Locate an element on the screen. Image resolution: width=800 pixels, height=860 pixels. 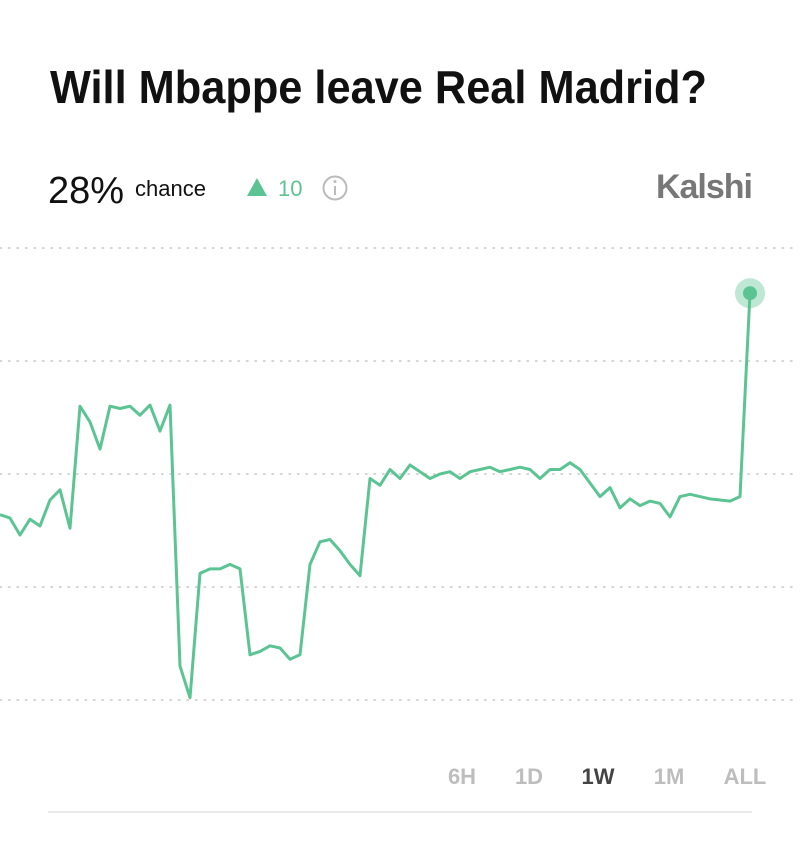
range-button: 1D is located at coordinates (529, 776).